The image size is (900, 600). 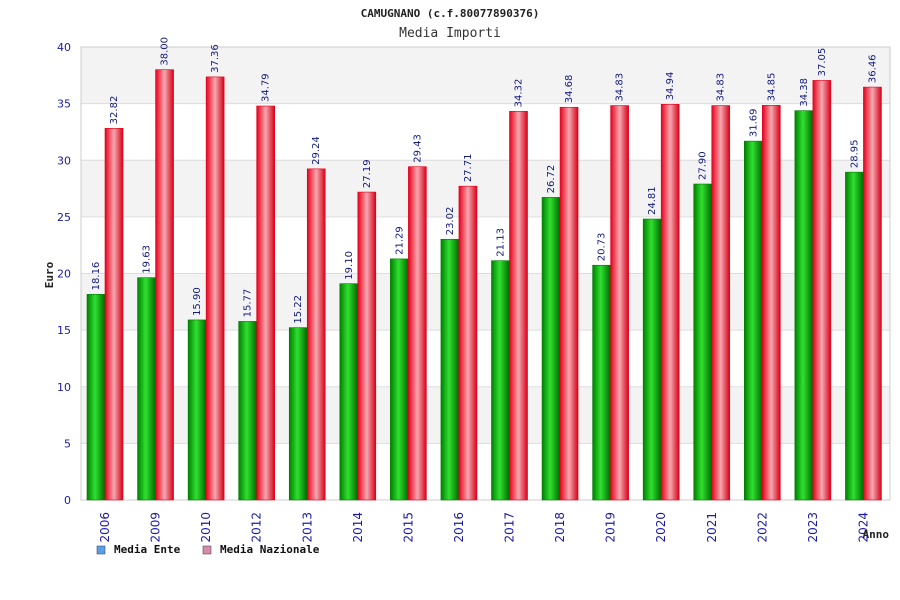 What do you see at coordinates (67, 500) in the screenshot?
I see `y-tick-label: 0` at bounding box center [67, 500].